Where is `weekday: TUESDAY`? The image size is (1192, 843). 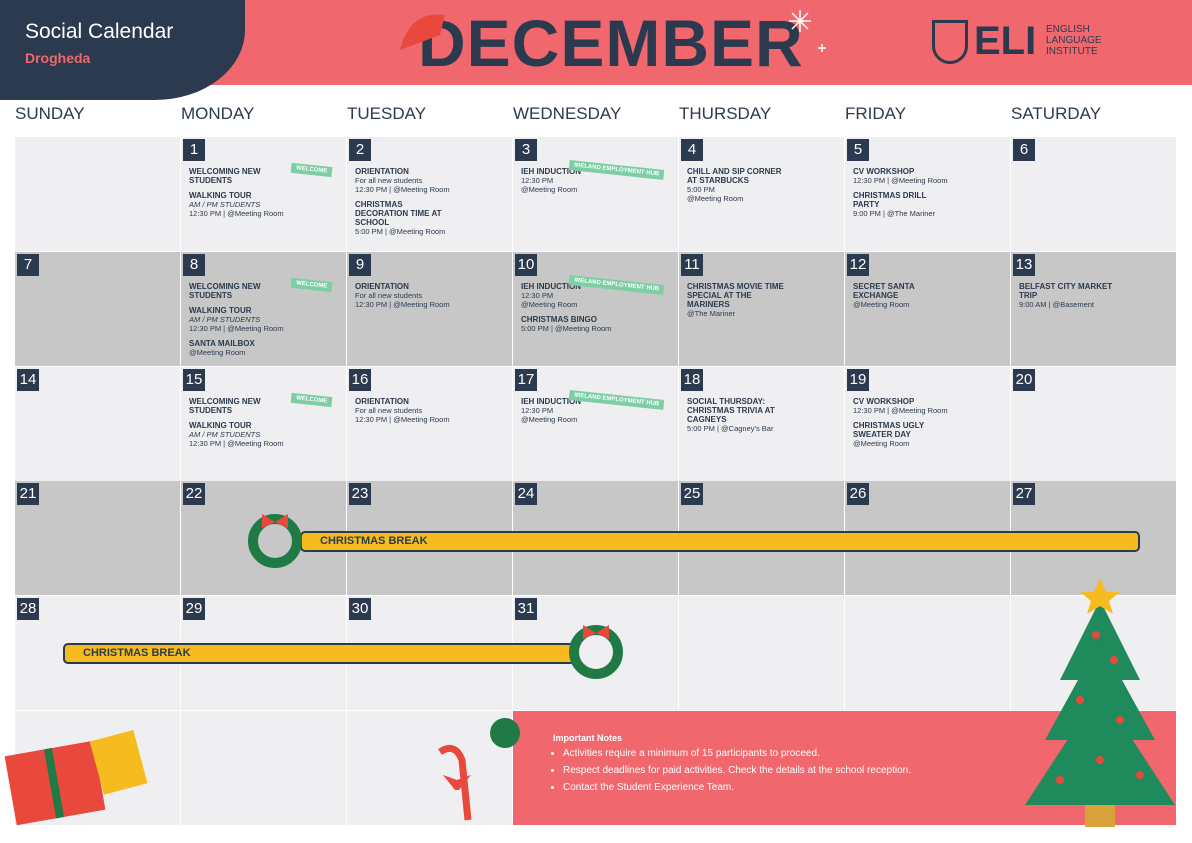
weekday: TUESDAY is located at coordinates (387, 113).